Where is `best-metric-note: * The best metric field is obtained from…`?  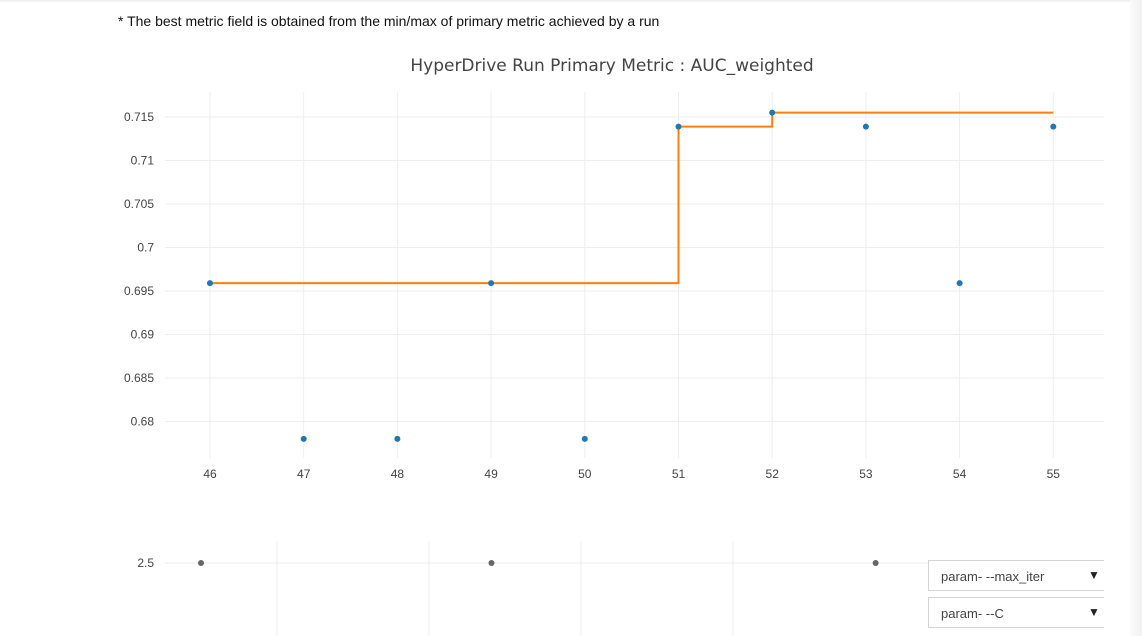
best-metric-note: * The best metric field is obtained from… is located at coordinates (389, 21).